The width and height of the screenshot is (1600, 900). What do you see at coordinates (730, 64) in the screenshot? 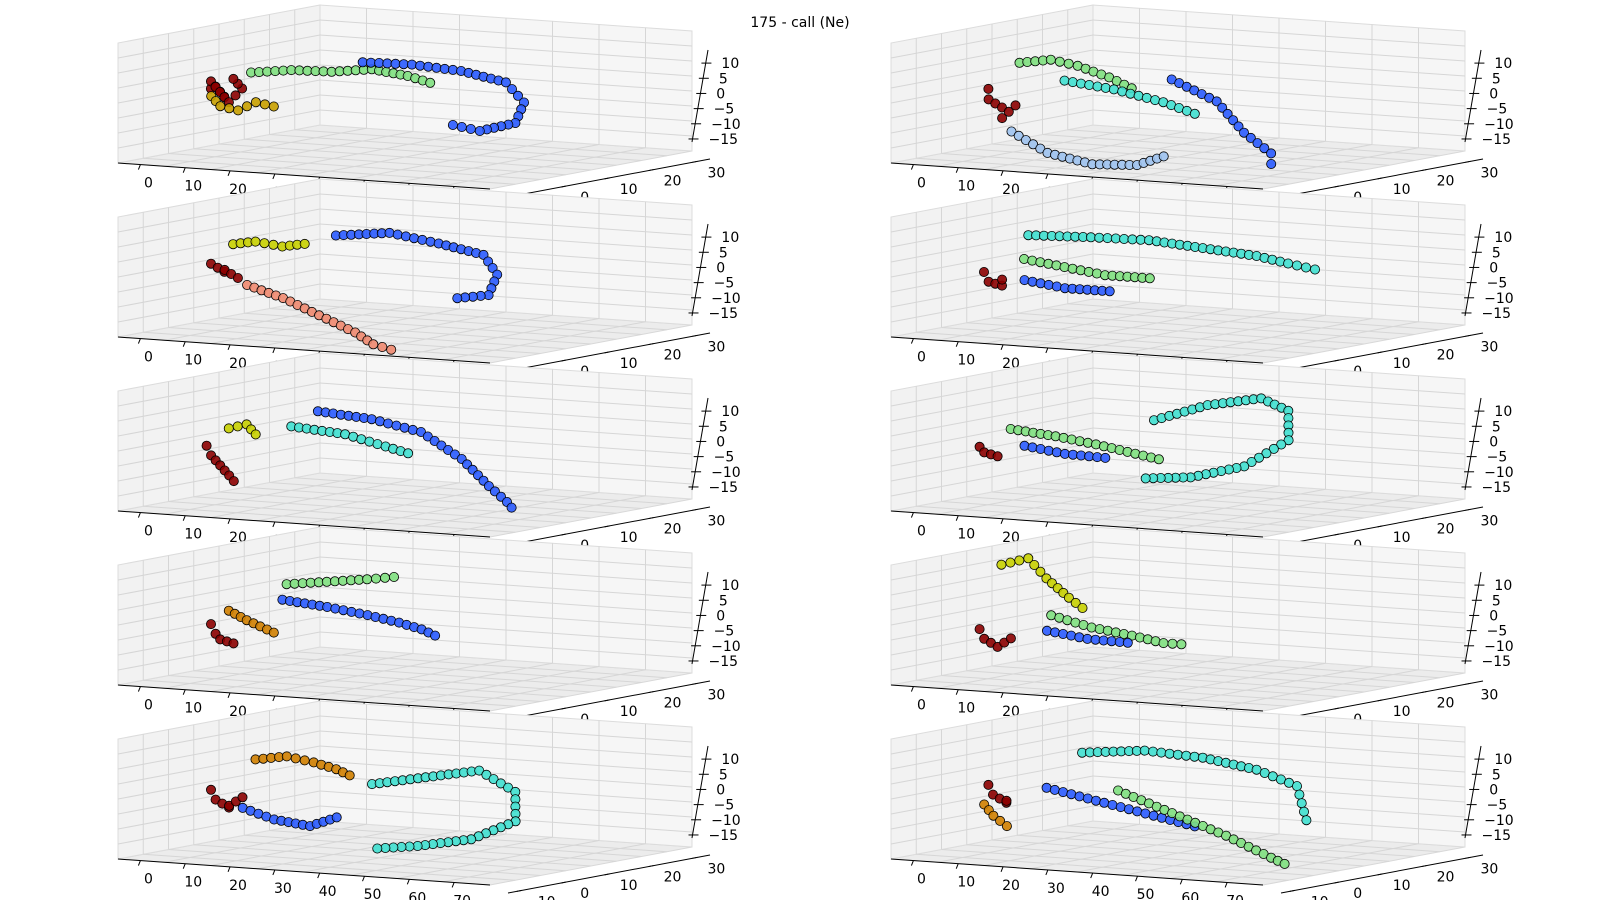
I see `z-tick-label: 10` at bounding box center [730, 64].